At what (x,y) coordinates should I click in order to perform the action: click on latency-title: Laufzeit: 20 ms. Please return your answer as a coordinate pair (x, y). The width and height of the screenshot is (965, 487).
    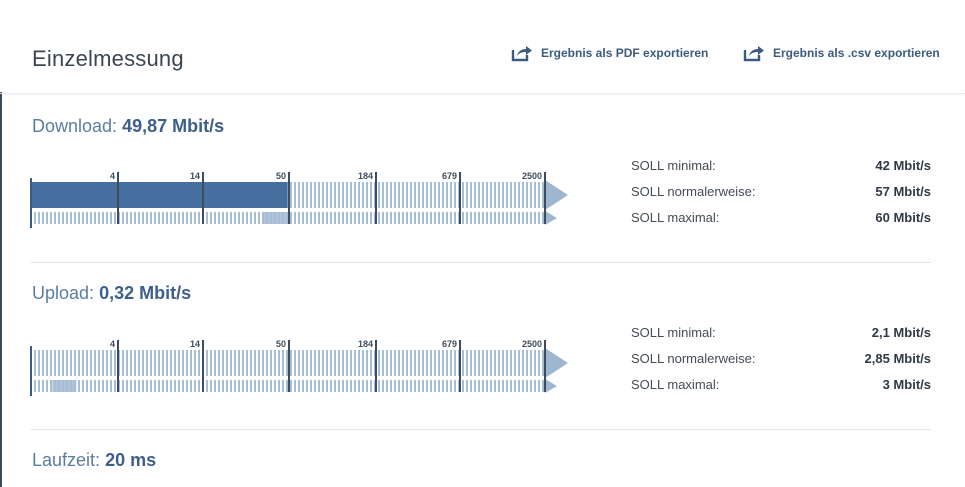
    Looking at the image, I should click on (94, 460).